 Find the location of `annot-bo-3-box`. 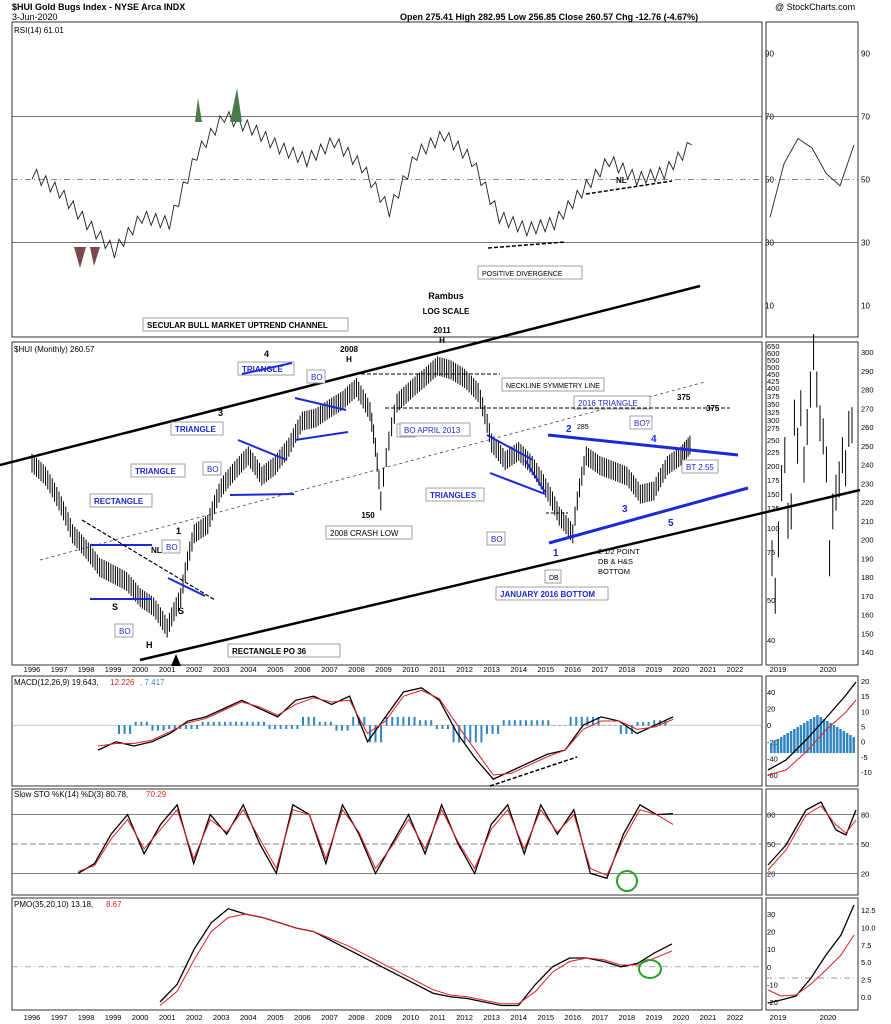

annot-bo-3-box is located at coordinates (124, 630).